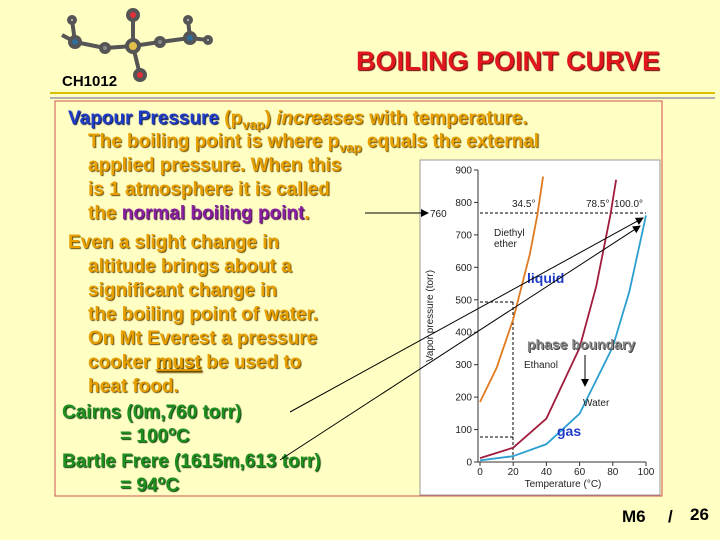 The image size is (720, 540). I want to click on text: significant change in, so click(182, 290).